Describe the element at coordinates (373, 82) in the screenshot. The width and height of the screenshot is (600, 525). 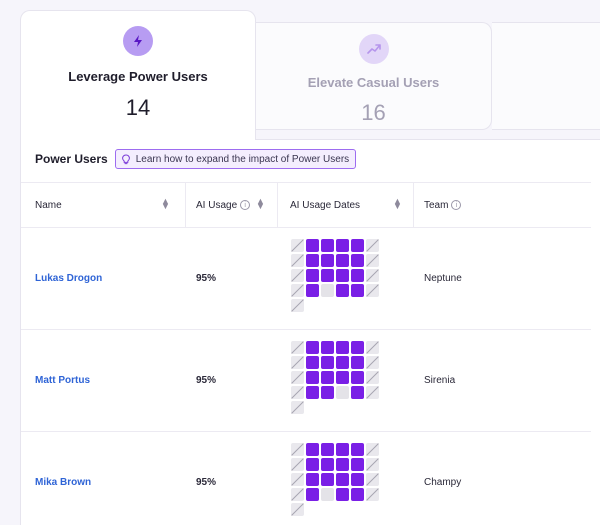
I see `tab-label: Elevate Casual Users` at that location.